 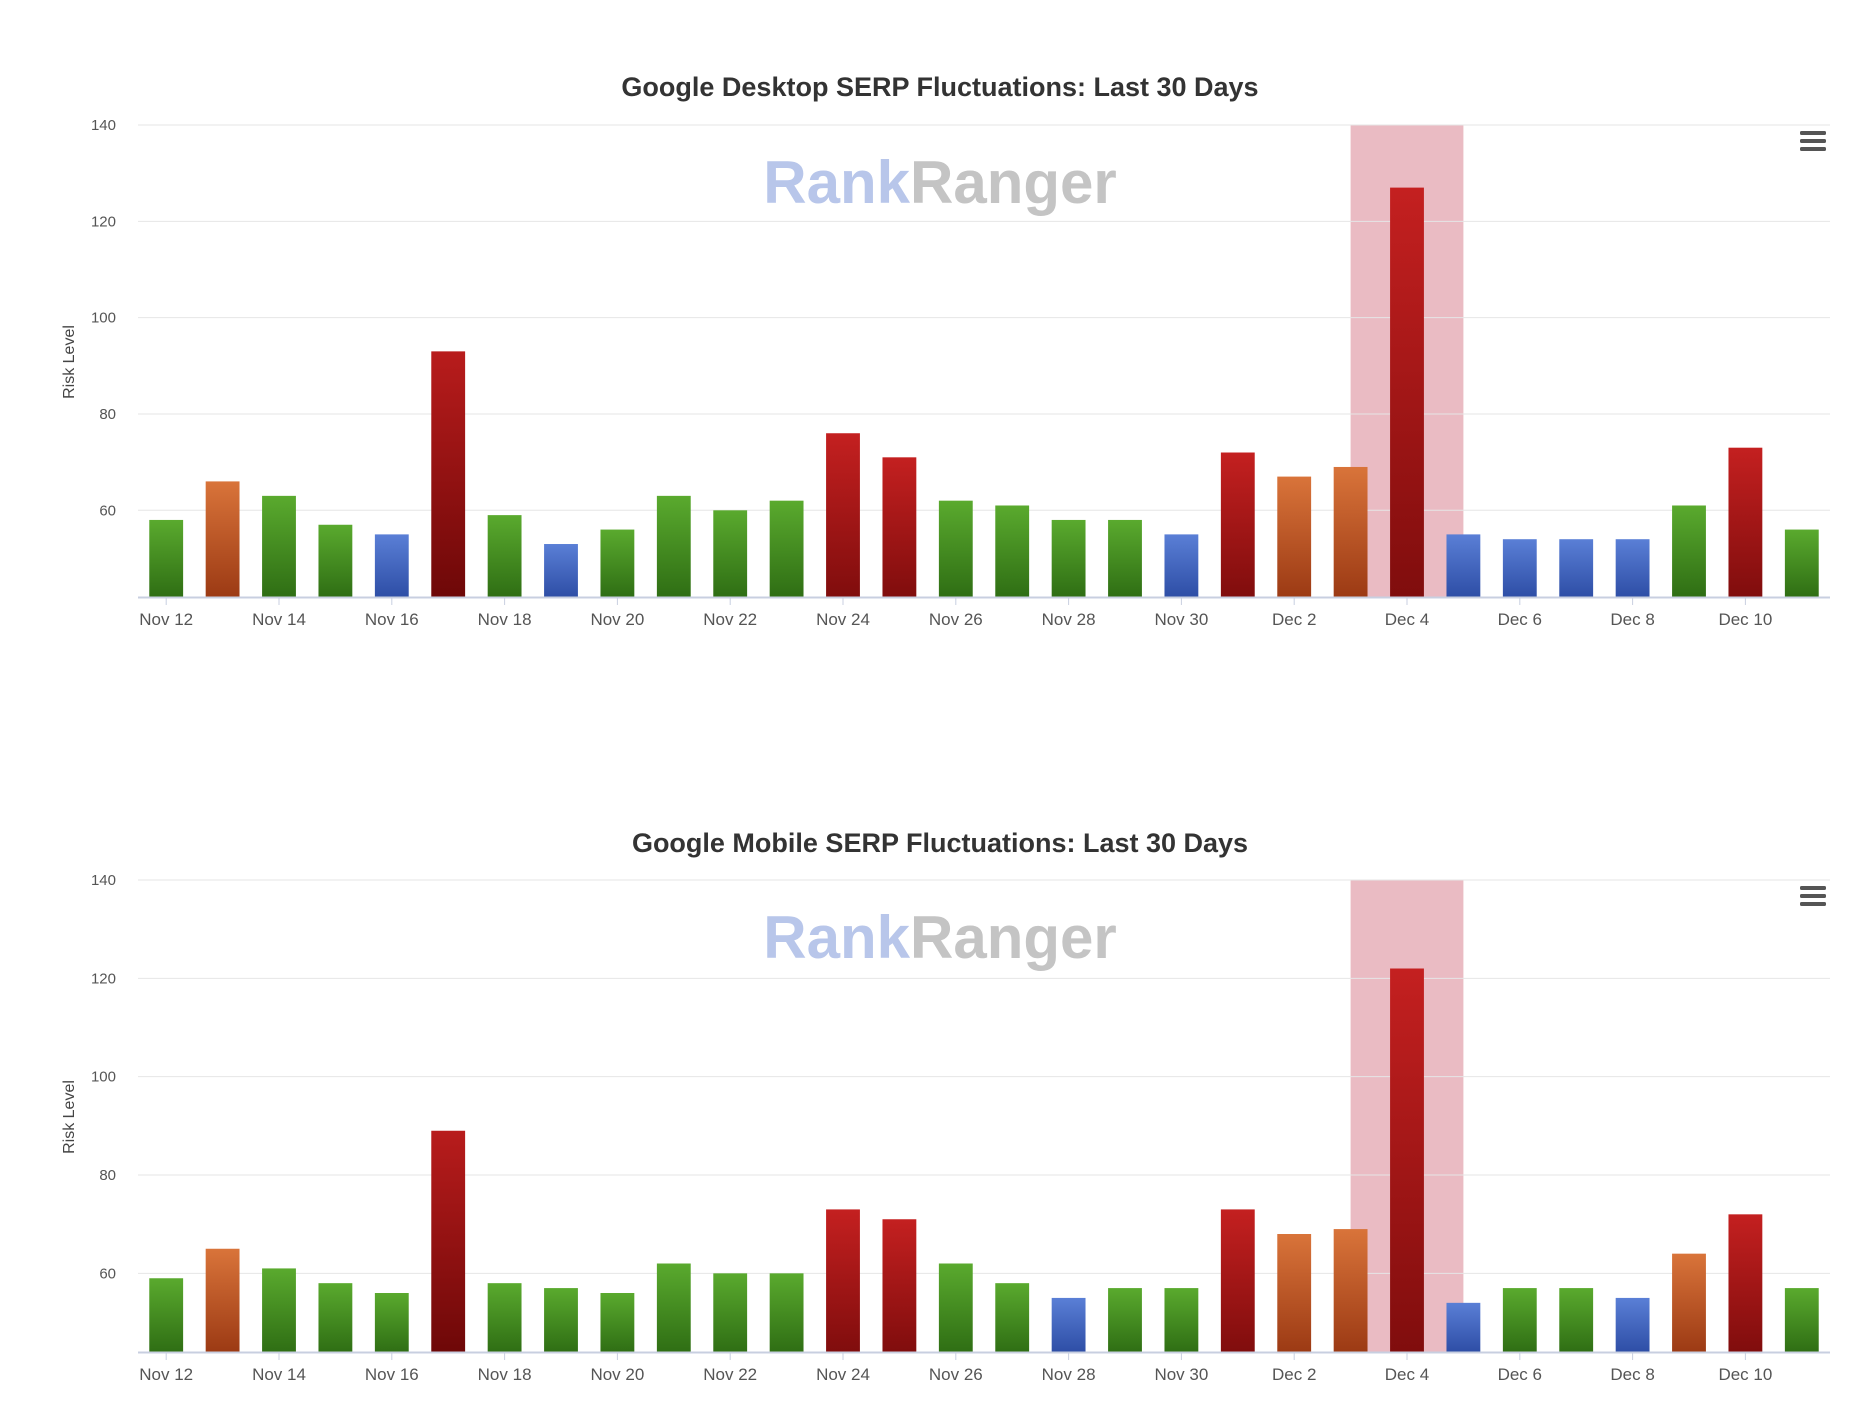 What do you see at coordinates (1407, 619) in the screenshot?
I see `x-tick-label: Dec 4` at bounding box center [1407, 619].